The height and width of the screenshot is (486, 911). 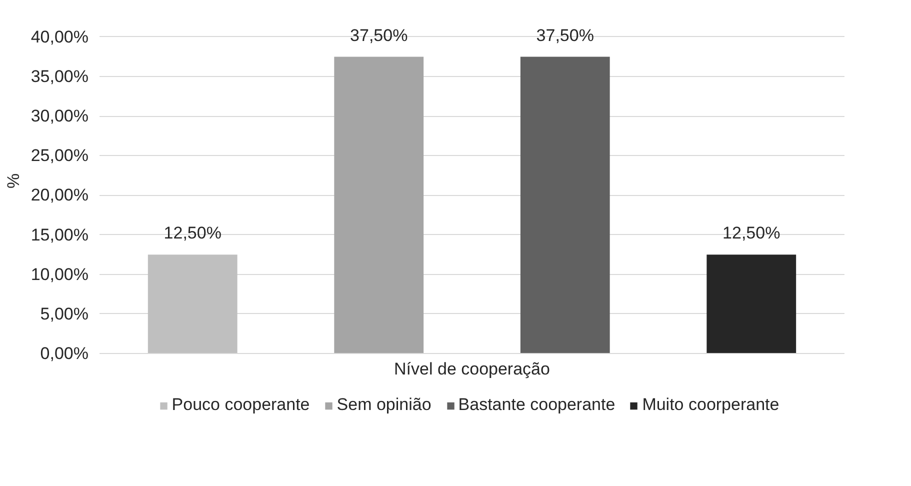 I want to click on y-tick-label: 25,00%, so click(x=59, y=156).